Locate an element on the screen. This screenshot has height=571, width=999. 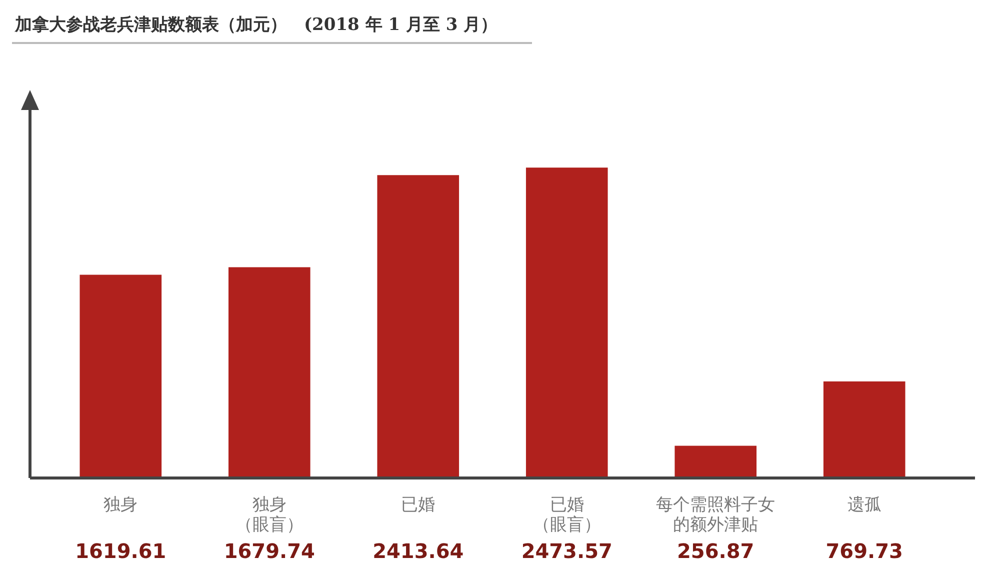
data-label: 2473.57 is located at coordinates (566, 551).